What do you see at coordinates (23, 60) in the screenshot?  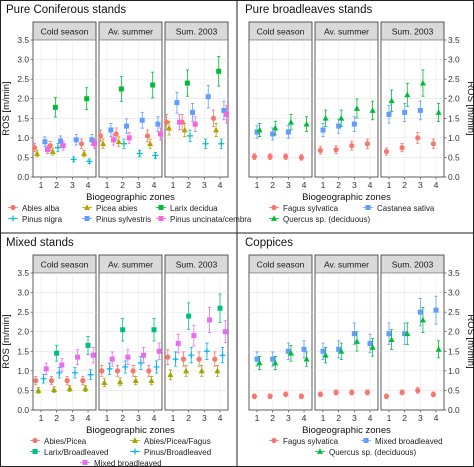 I see `y-tick-label: 3.0` at bounding box center [23, 60].